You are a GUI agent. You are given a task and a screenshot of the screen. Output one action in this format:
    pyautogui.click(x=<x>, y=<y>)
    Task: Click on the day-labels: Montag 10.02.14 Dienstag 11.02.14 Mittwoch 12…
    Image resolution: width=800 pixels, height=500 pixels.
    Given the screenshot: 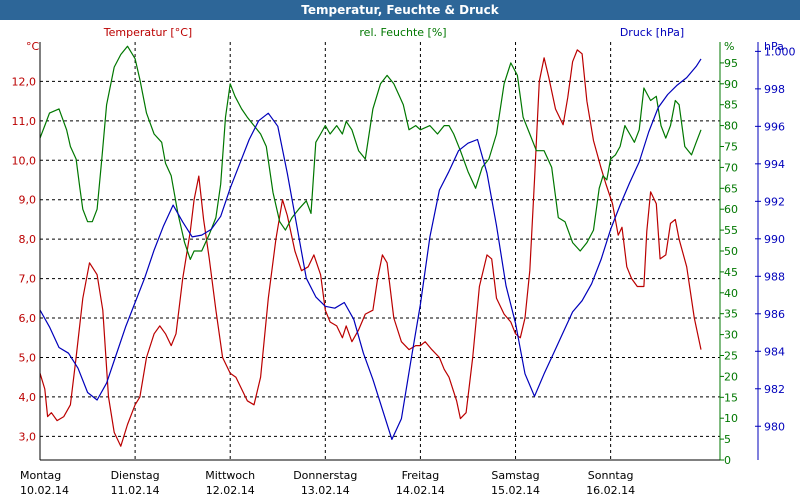 What is the action you would take?
    pyautogui.click(x=327, y=483)
    